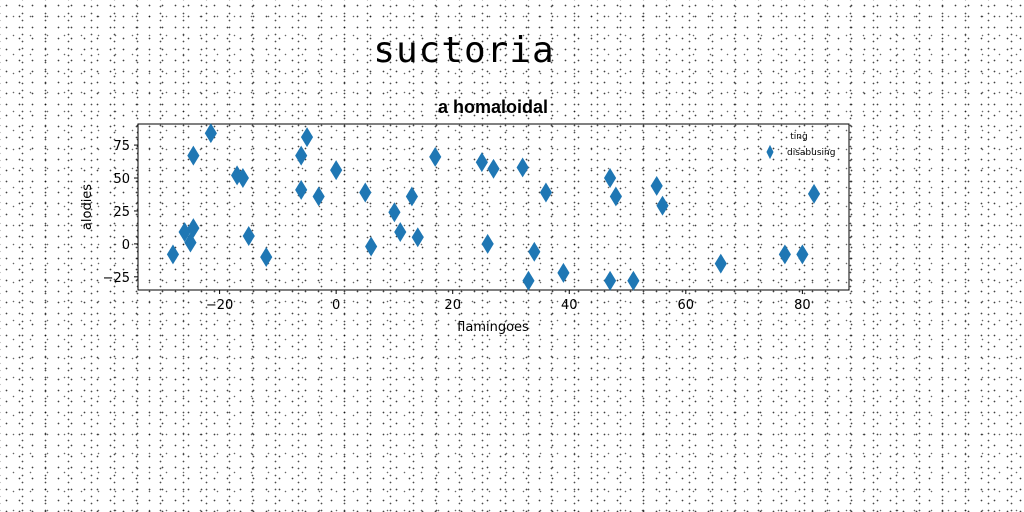 The image size is (1024, 512). I want to click on x-tick-label: 0, so click(336, 305).